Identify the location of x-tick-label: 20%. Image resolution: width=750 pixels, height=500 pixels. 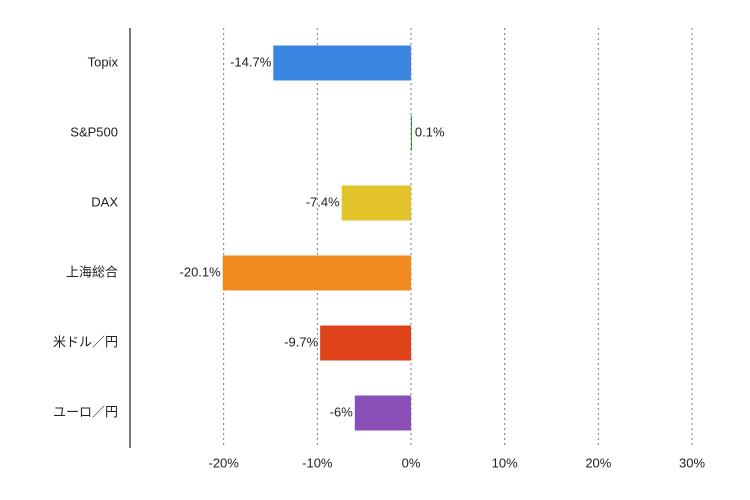
(598, 462).